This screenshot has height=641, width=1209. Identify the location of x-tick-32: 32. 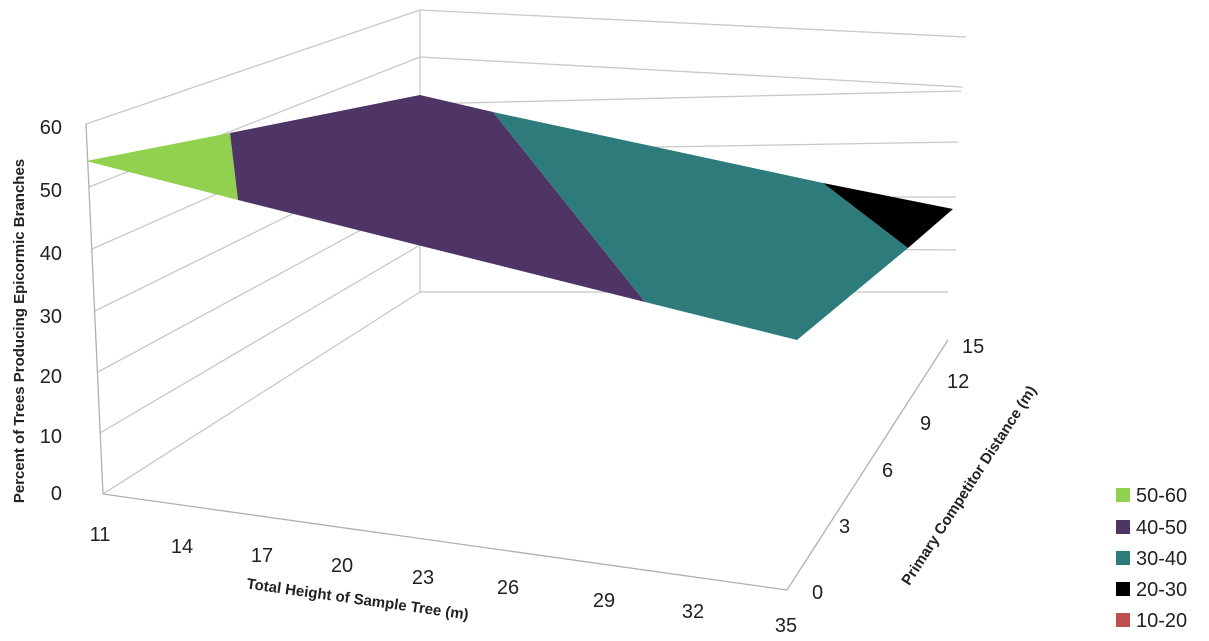
(693, 612).